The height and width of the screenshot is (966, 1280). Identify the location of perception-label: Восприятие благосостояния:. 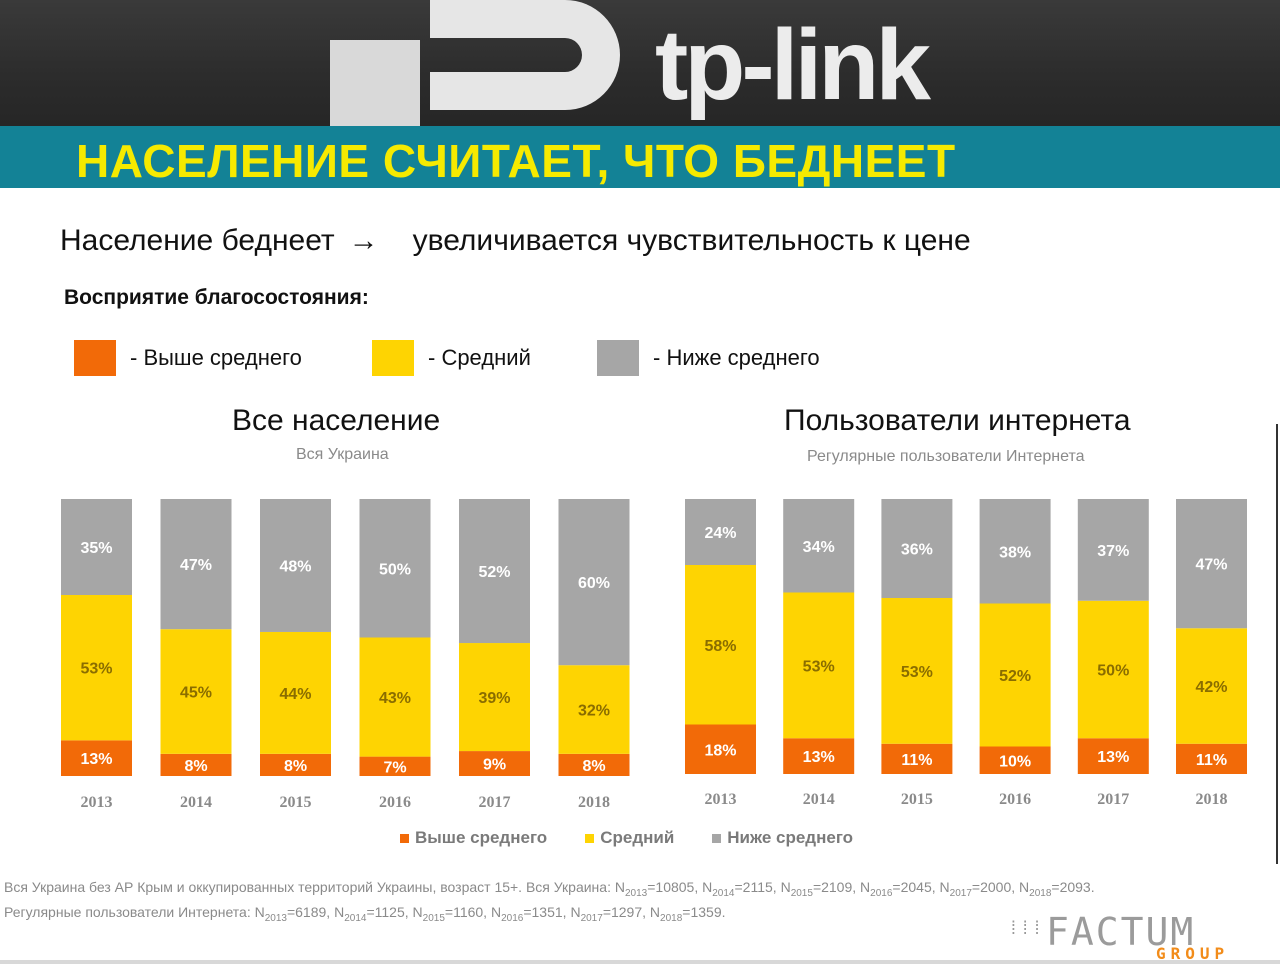
(216, 297).